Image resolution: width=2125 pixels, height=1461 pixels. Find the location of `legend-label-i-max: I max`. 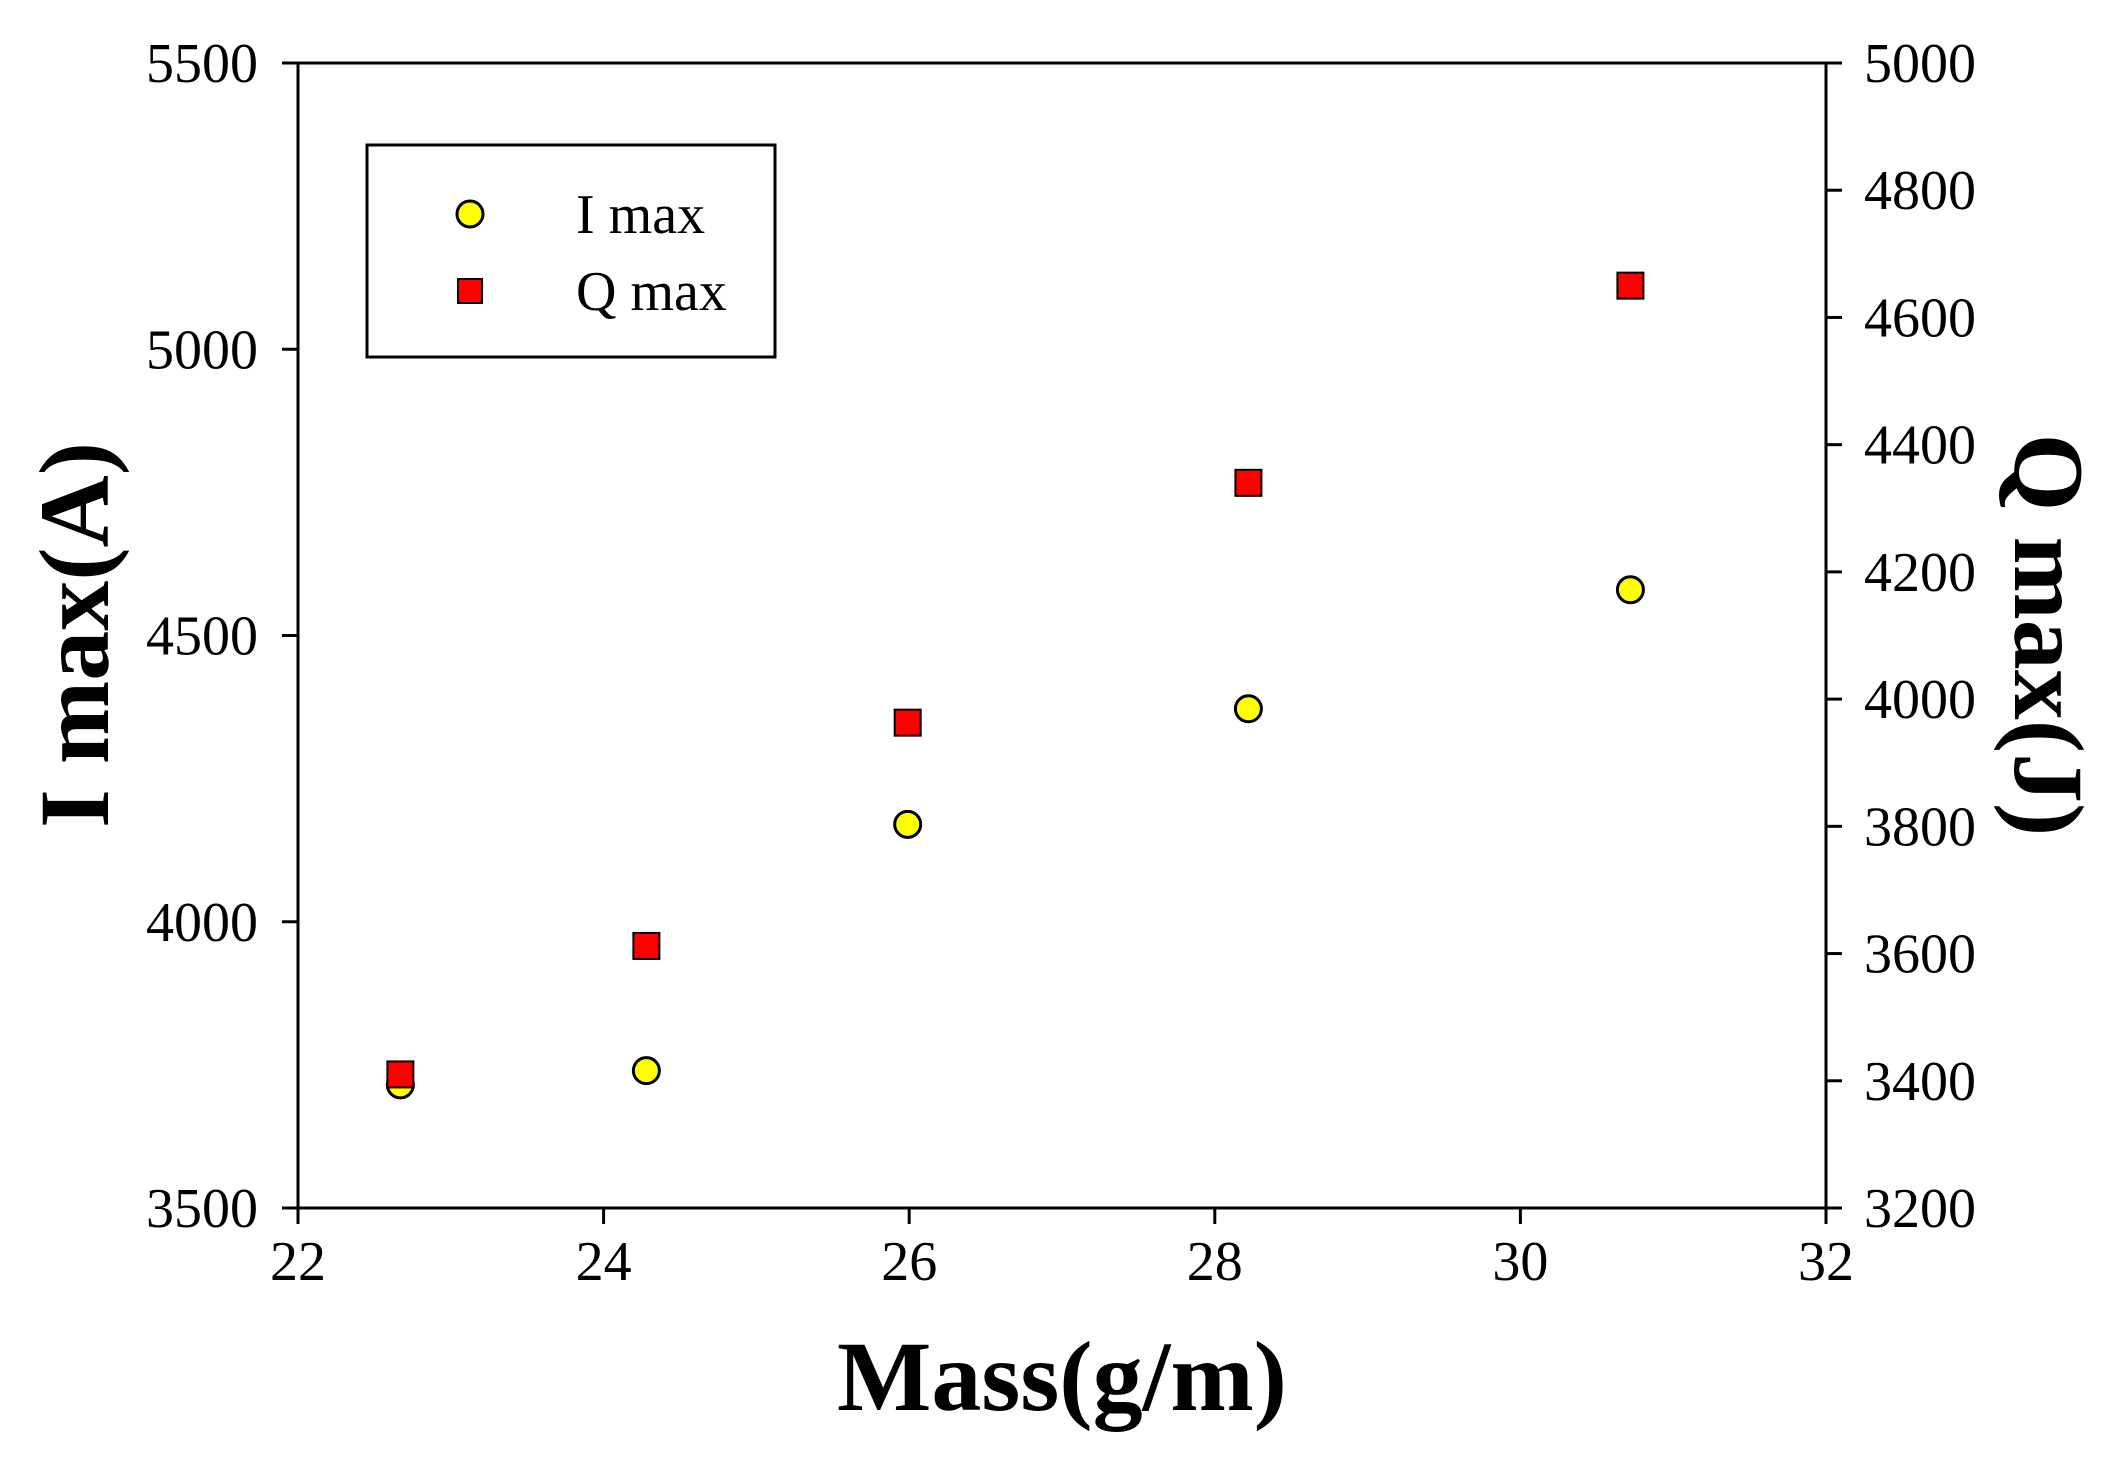

legend-label-i-max: I max is located at coordinates (640, 215).